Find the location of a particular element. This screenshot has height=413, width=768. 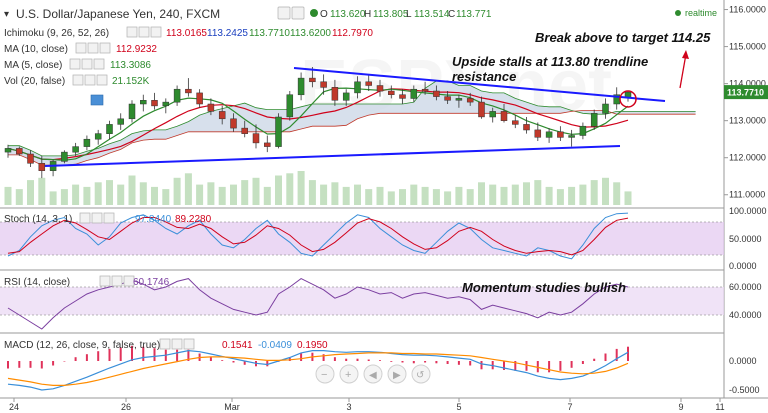

scroll-left-icon is located at coordinates (373, 374).